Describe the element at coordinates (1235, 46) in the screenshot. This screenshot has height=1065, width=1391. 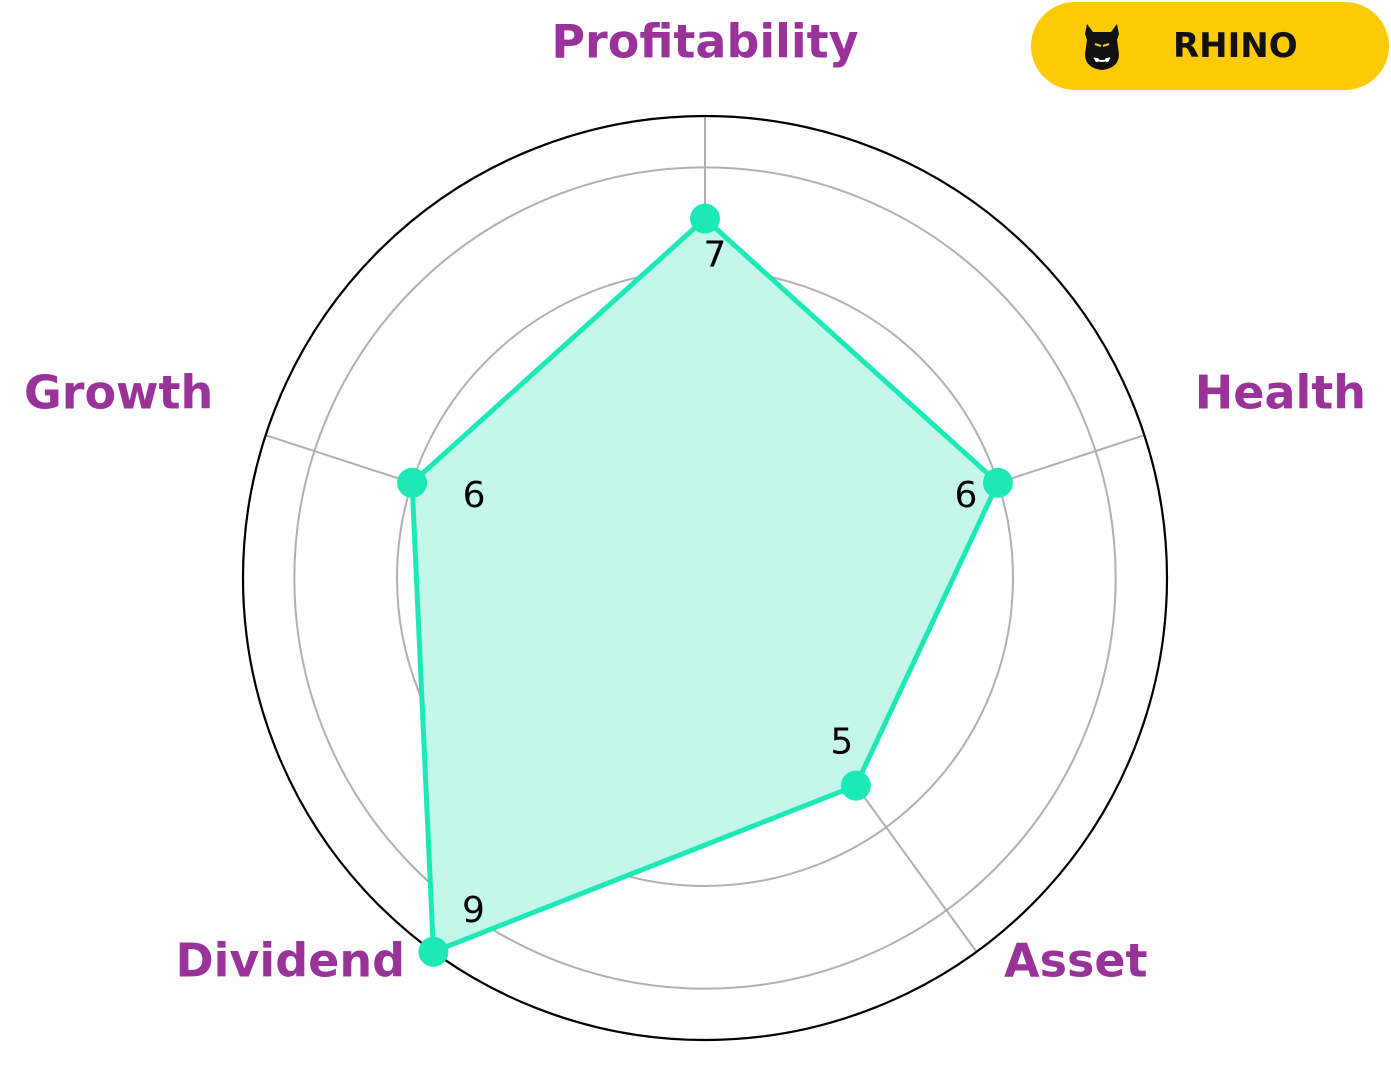
I see `brand-name: RHINO` at that location.